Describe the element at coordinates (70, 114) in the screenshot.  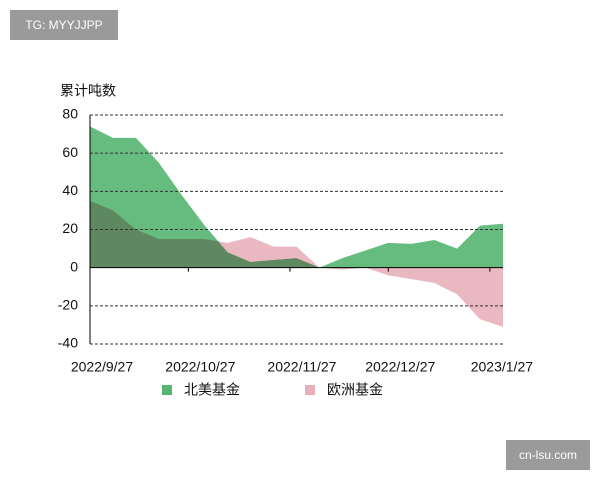
I see `y-tick-label: 80` at that location.